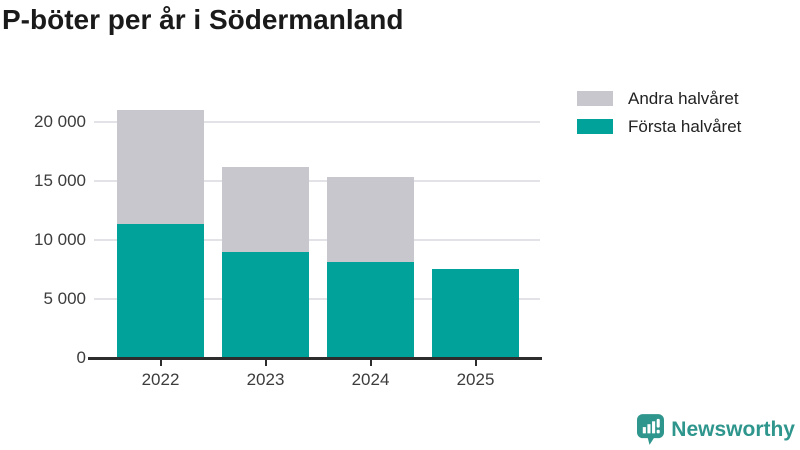 The image size is (800, 450). What do you see at coordinates (81, 357) in the screenshot?
I see `y-tick-label: 0` at bounding box center [81, 357].